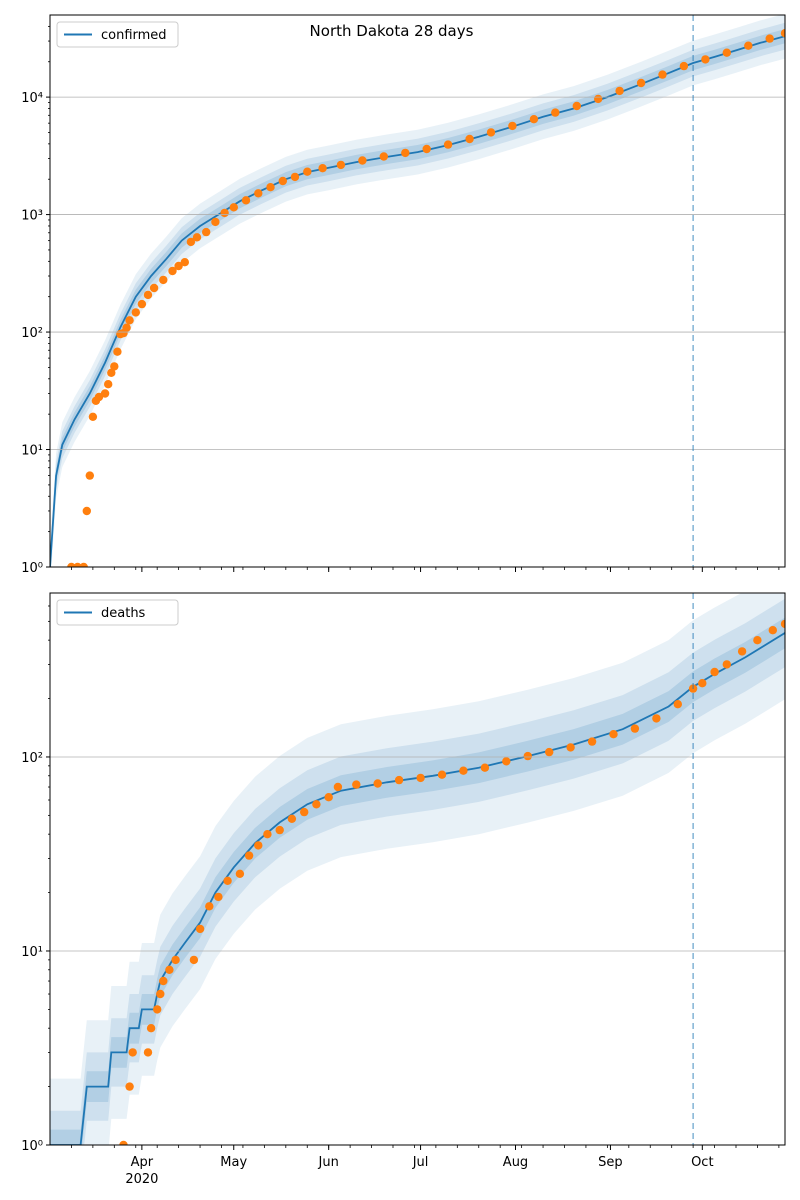  Describe the element at coordinates (32, 568) in the screenshot. I see `y-tick-label: 10⁰` at that location.